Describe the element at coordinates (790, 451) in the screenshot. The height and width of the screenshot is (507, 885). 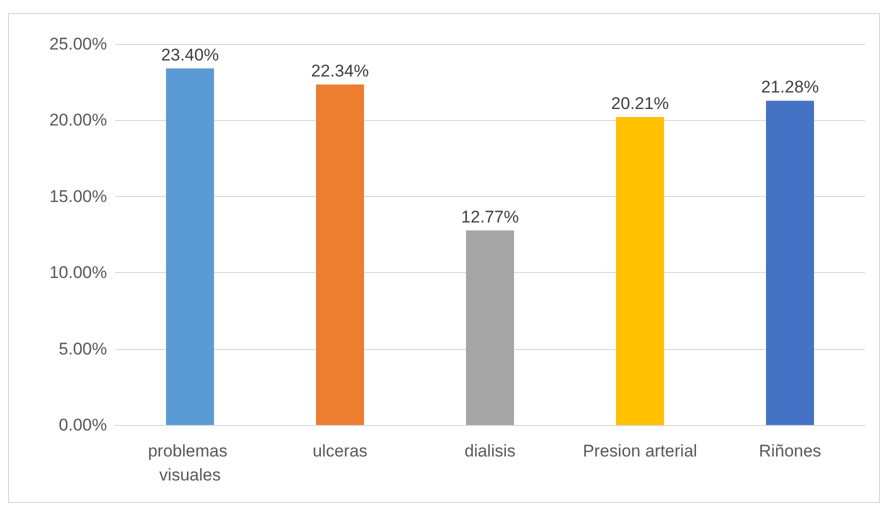
I see `x-tick-label: Riñones` at that location.